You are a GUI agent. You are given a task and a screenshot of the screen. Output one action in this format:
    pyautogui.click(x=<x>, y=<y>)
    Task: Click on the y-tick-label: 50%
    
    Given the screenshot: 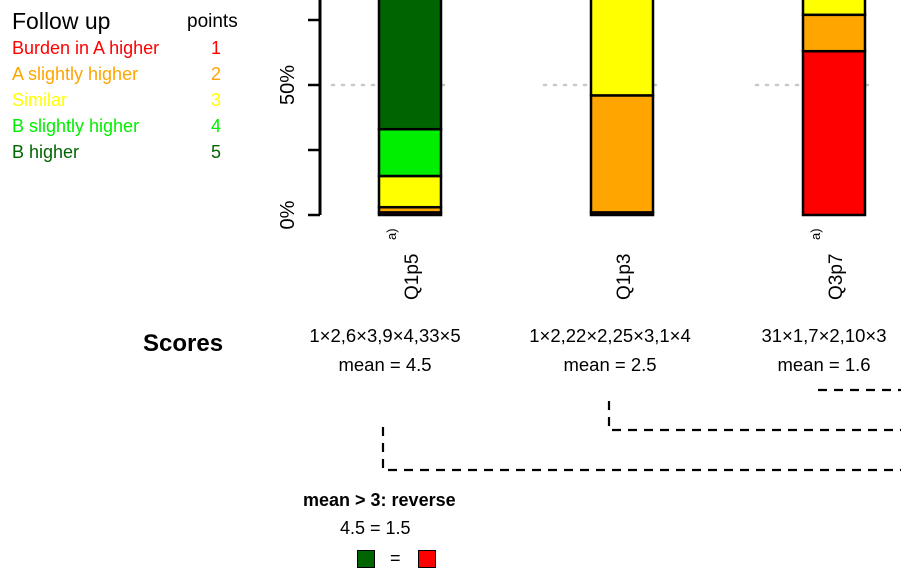 What is the action you would take?
    pyautogui.click(x=288, y=85)
    